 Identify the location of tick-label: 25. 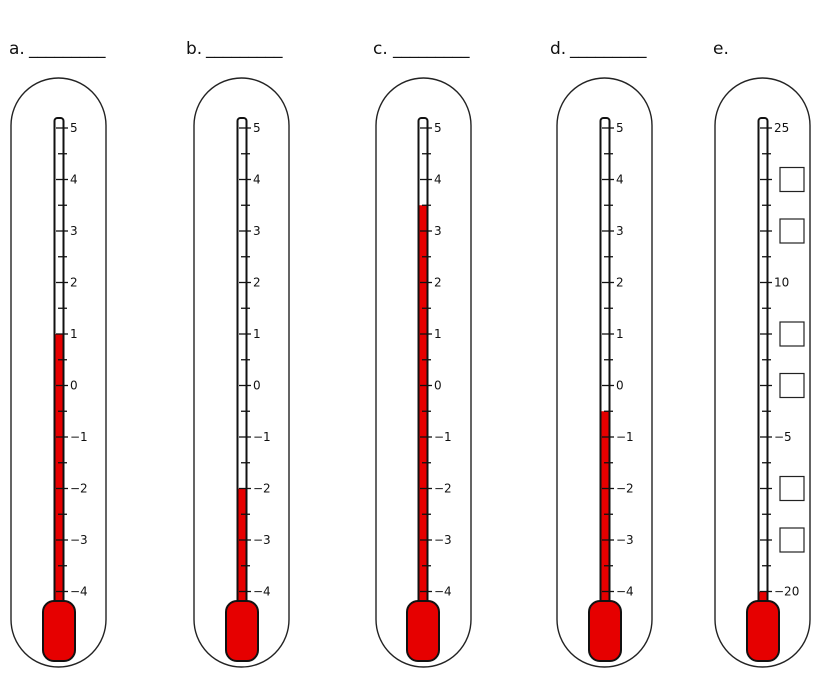
(781, 128).